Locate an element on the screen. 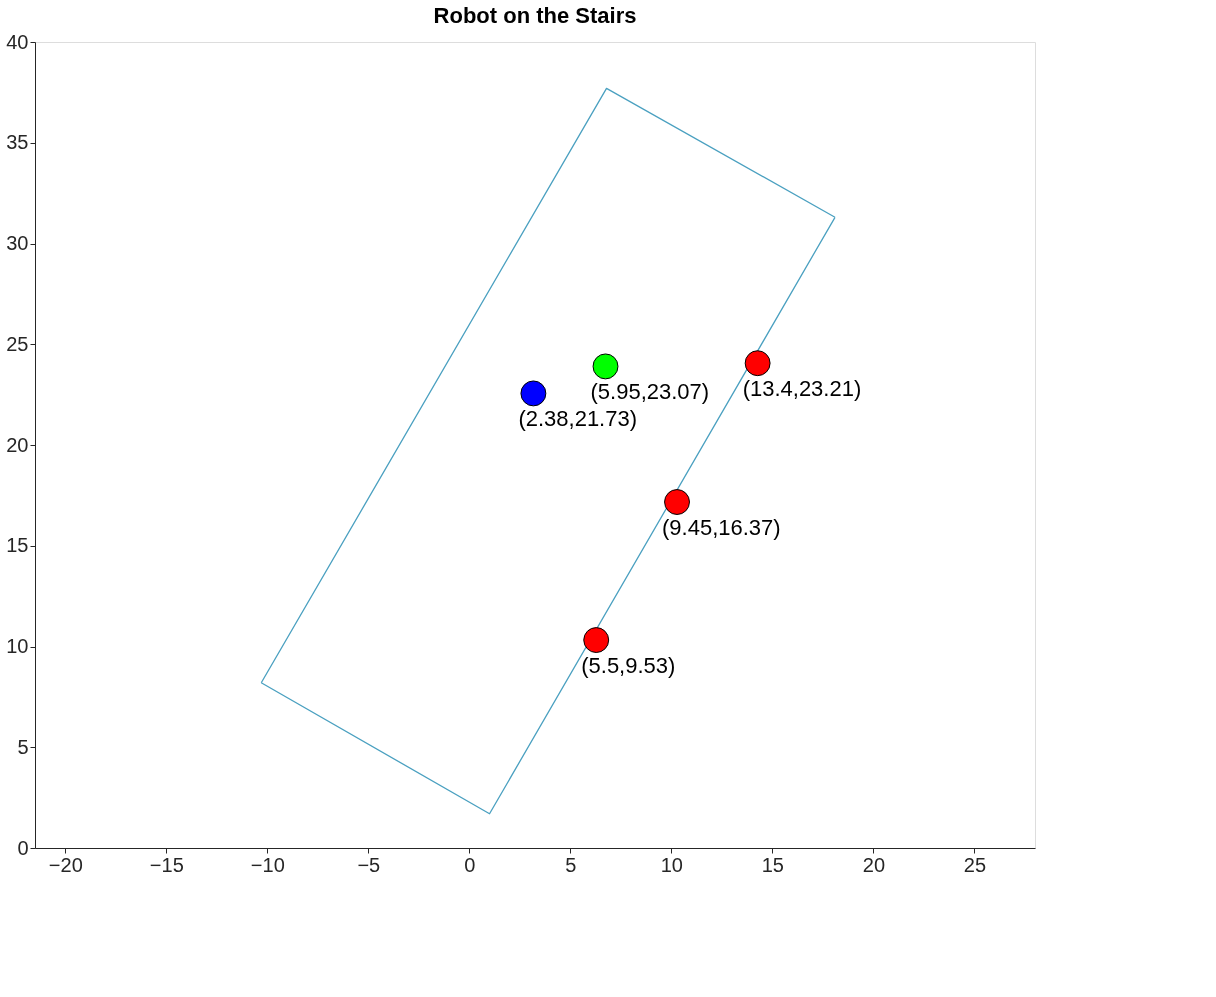 This screenshot has height=997, width=1216. x-tick-label: 25 is located at coordinates (975, 864).